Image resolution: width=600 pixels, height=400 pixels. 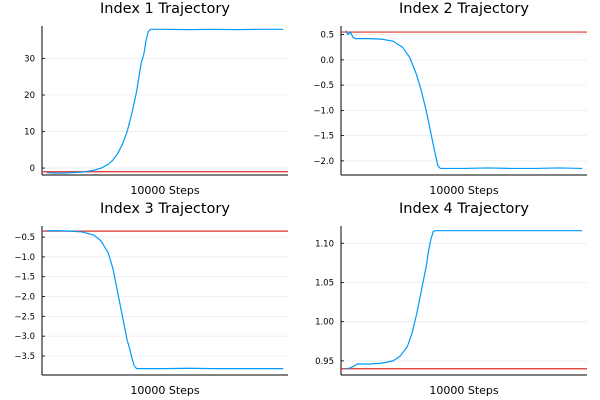 What do you see at coordinates (327, 61) in the screenshot?
I see `y-tick-label: 0.0` at bounding box center [327, 61].